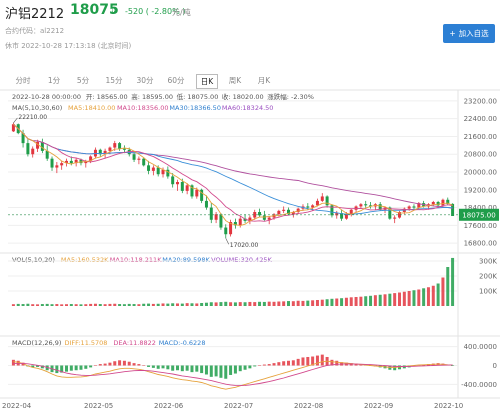 The height and width of the screenshot is (414, 500). I want to click on min-price-label: 17020.00, so click(244, 245).